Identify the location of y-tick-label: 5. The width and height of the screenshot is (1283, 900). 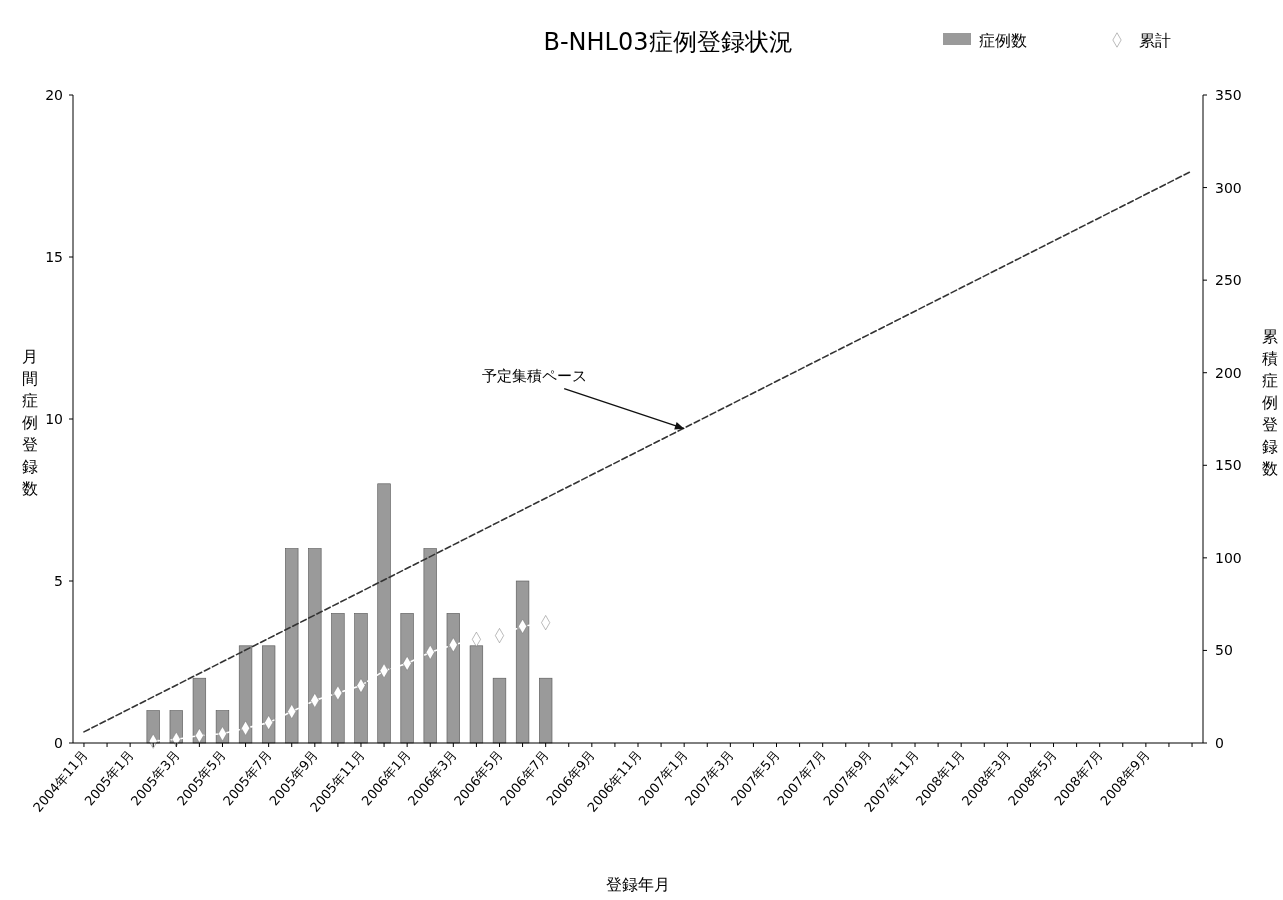
(58, 581).